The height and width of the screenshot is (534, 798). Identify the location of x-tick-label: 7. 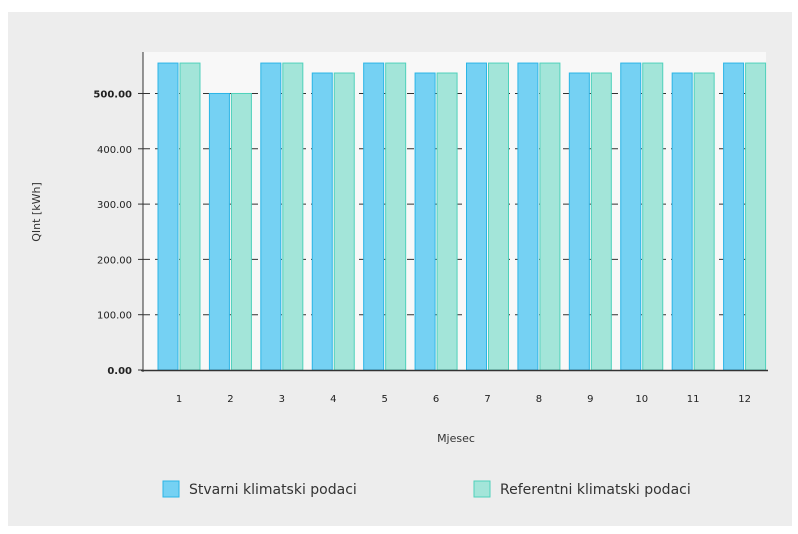
(487, 399).